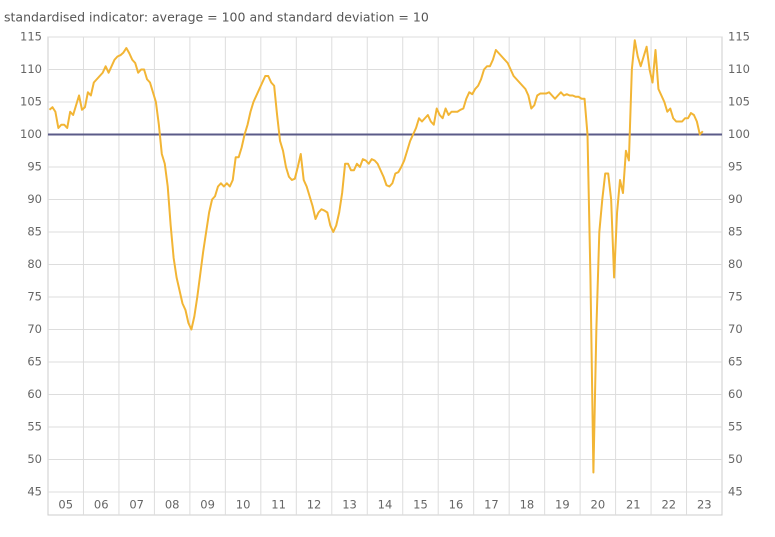 The height and width of the screenshot is (537, 775). Describe the element at coordinates (31, 37) in the screenshot. I see `y-tick-label: 115` at that location.